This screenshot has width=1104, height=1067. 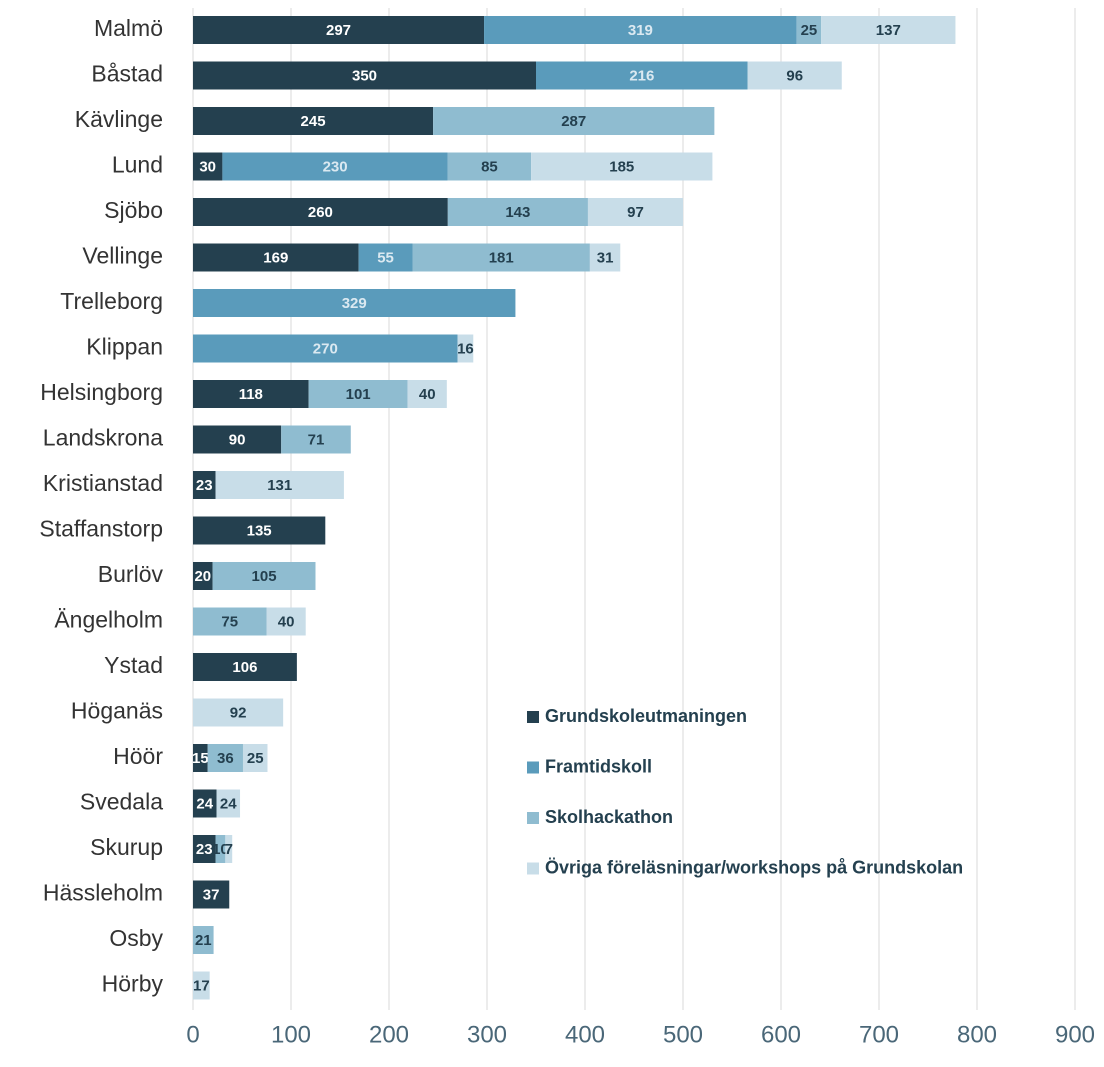 What do you see at coordinates (683, 1034) in the screenshot?
I see `x-tick-label: 500` at bounding box center [683, 1034].